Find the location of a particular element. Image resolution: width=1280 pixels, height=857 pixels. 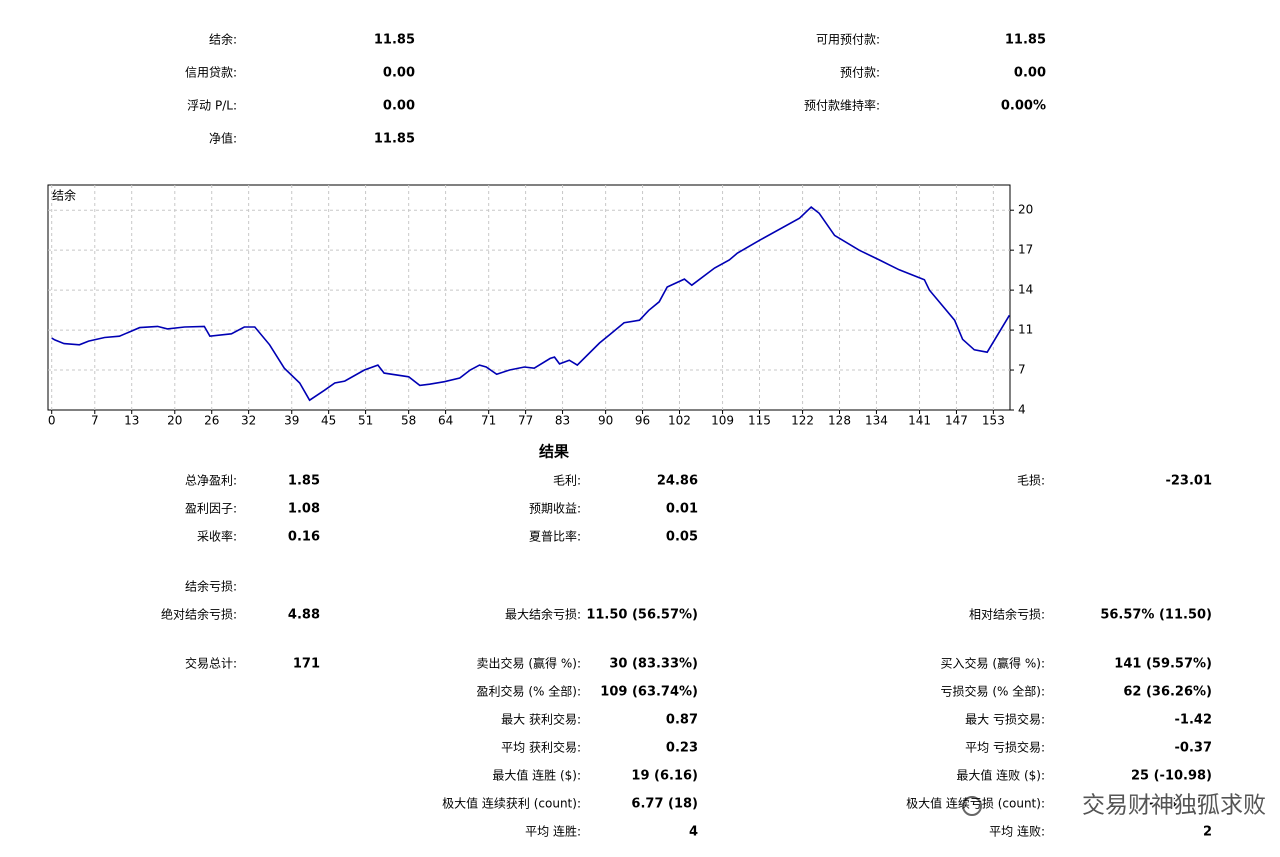

x-tick-label: 102 is located at coordinates (679, 421).